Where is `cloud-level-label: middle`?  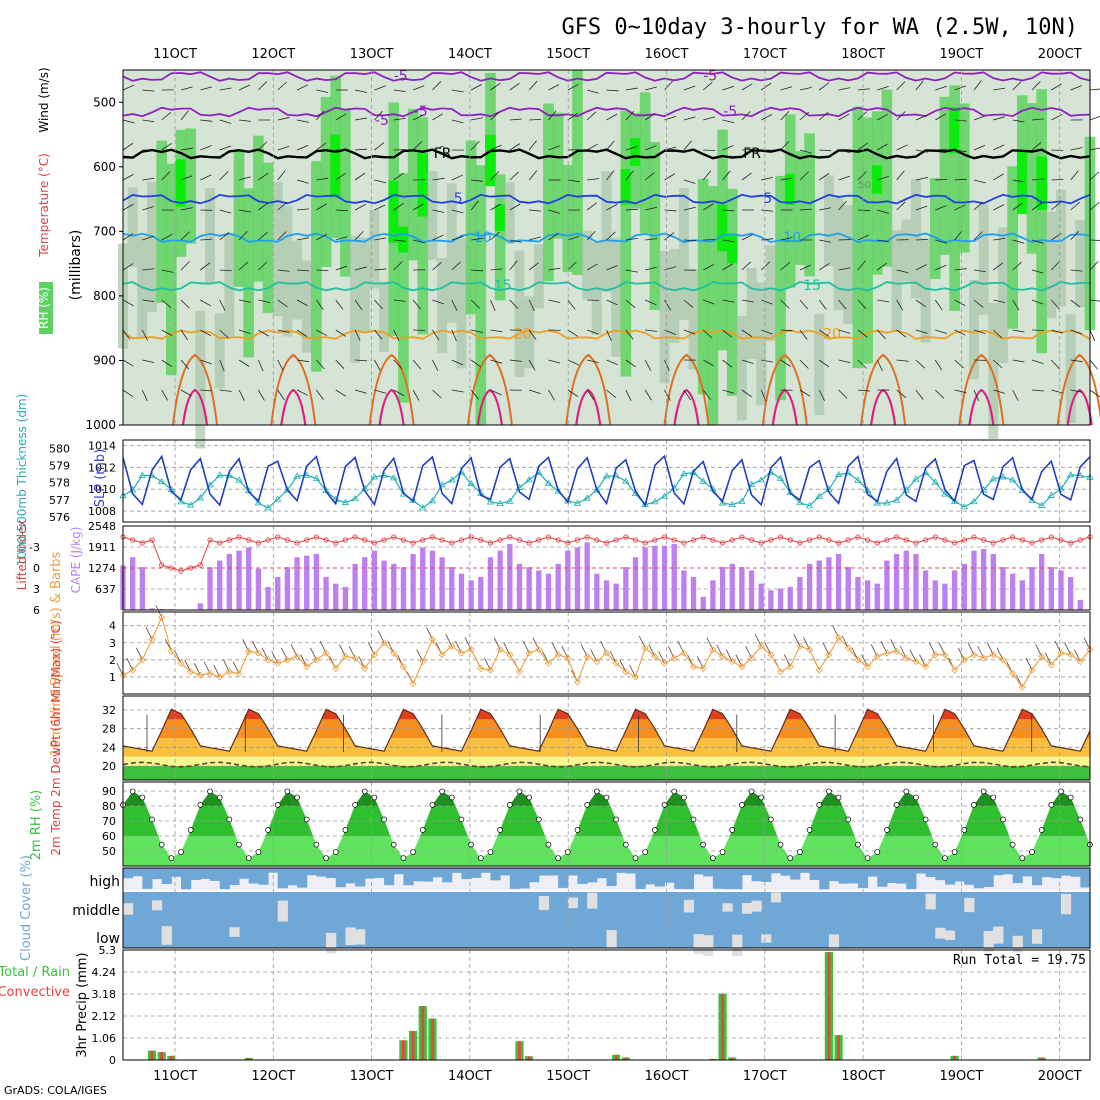
cloud-level-label: middle is located at coordinates (96, 911).